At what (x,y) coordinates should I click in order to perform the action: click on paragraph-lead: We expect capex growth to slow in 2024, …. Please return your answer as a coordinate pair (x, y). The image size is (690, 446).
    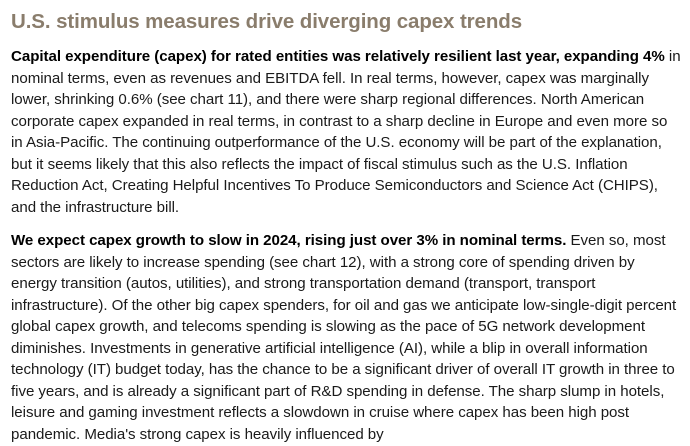
    Looking at the image, I should click on (289, 240).